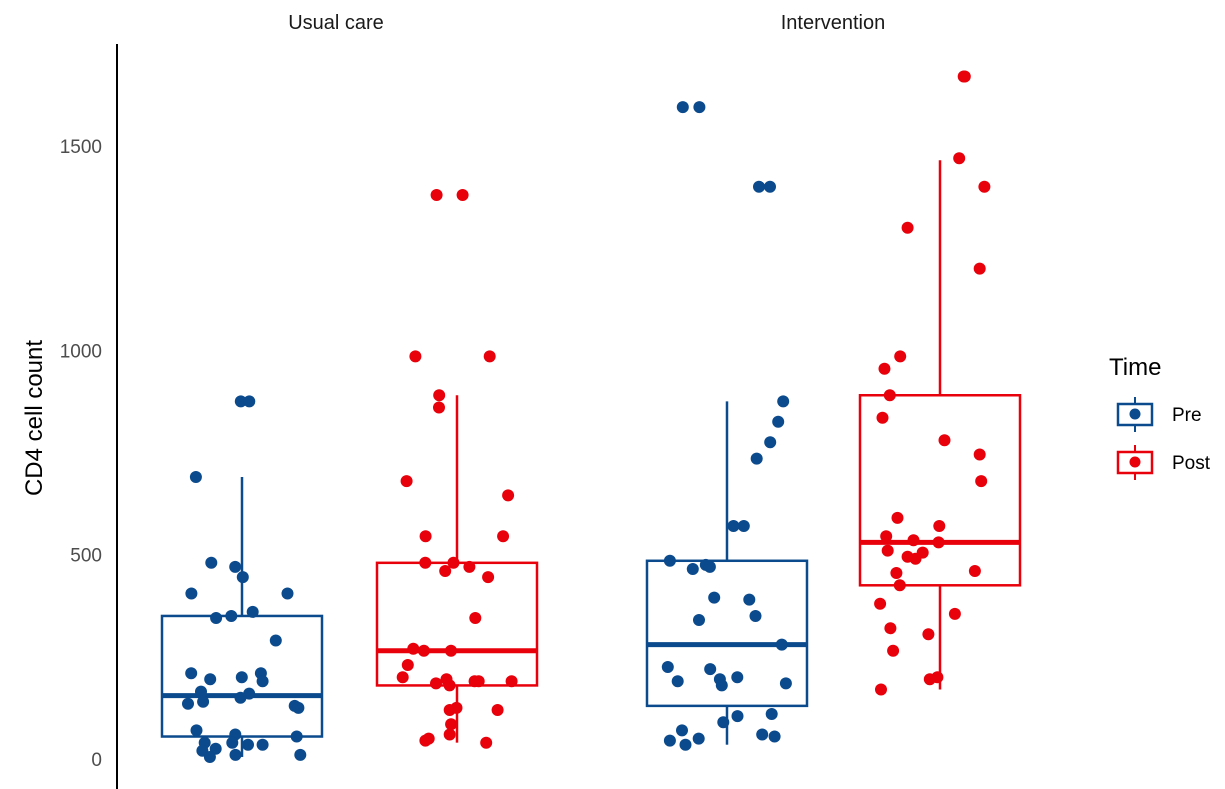 The height and width of the screenshot is (789, 1225). Describe the element at coordinates (833, 23) in the screenshot. I see `facet-title-intervention: Intervention` at that location.